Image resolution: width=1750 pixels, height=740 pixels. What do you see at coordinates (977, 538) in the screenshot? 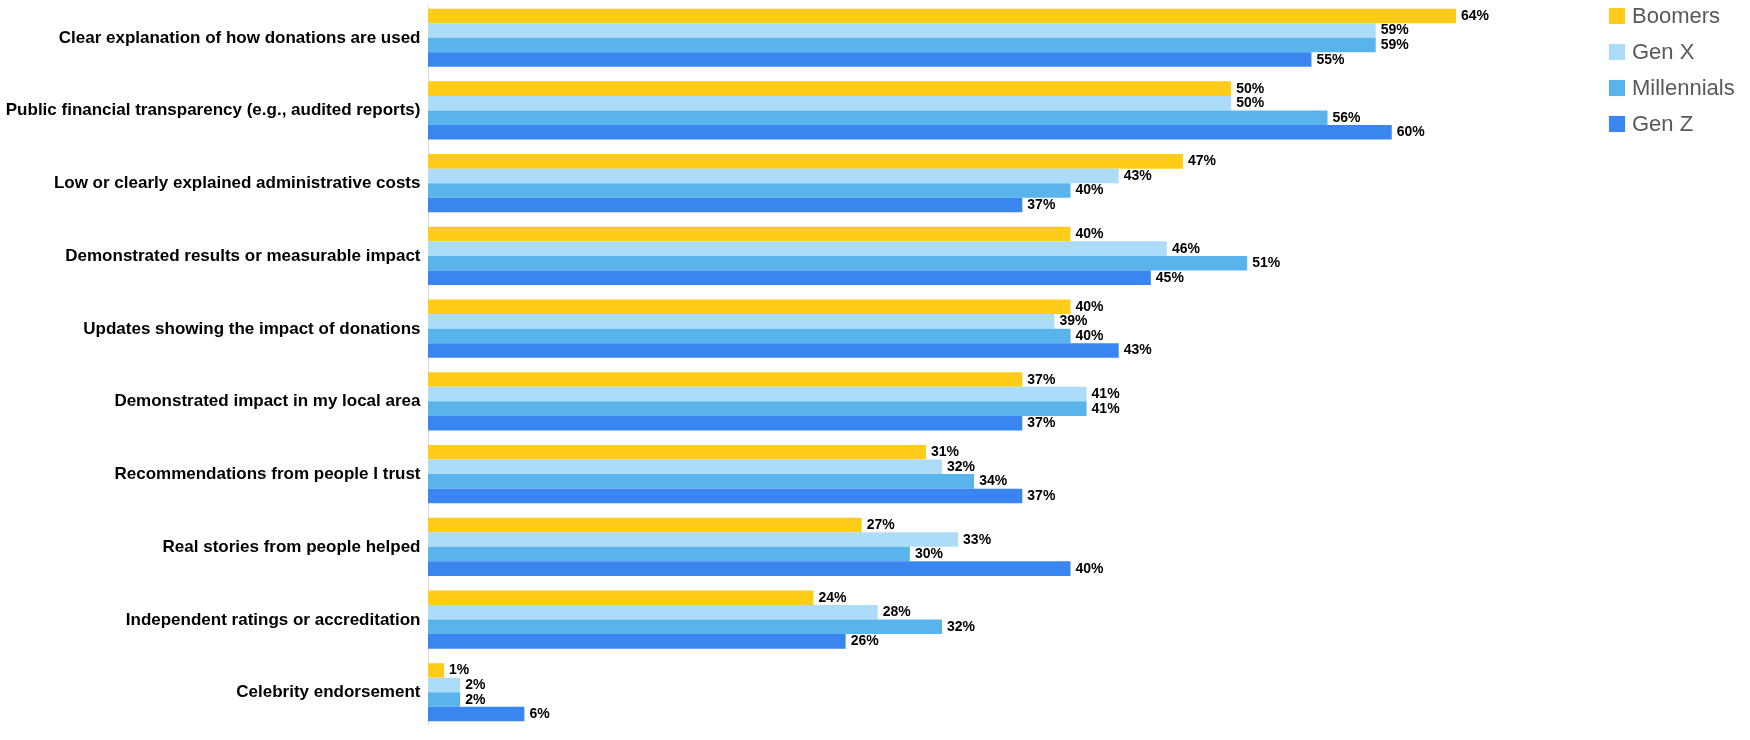
I see `data-label: 33%` at bounding box center [977, 538].